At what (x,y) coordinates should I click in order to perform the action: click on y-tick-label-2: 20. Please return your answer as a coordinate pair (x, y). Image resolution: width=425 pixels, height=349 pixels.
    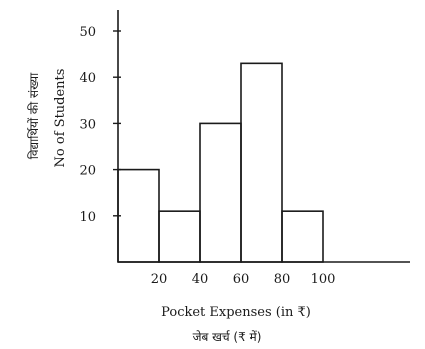
    Looking at the image, I should click on (87, 171).